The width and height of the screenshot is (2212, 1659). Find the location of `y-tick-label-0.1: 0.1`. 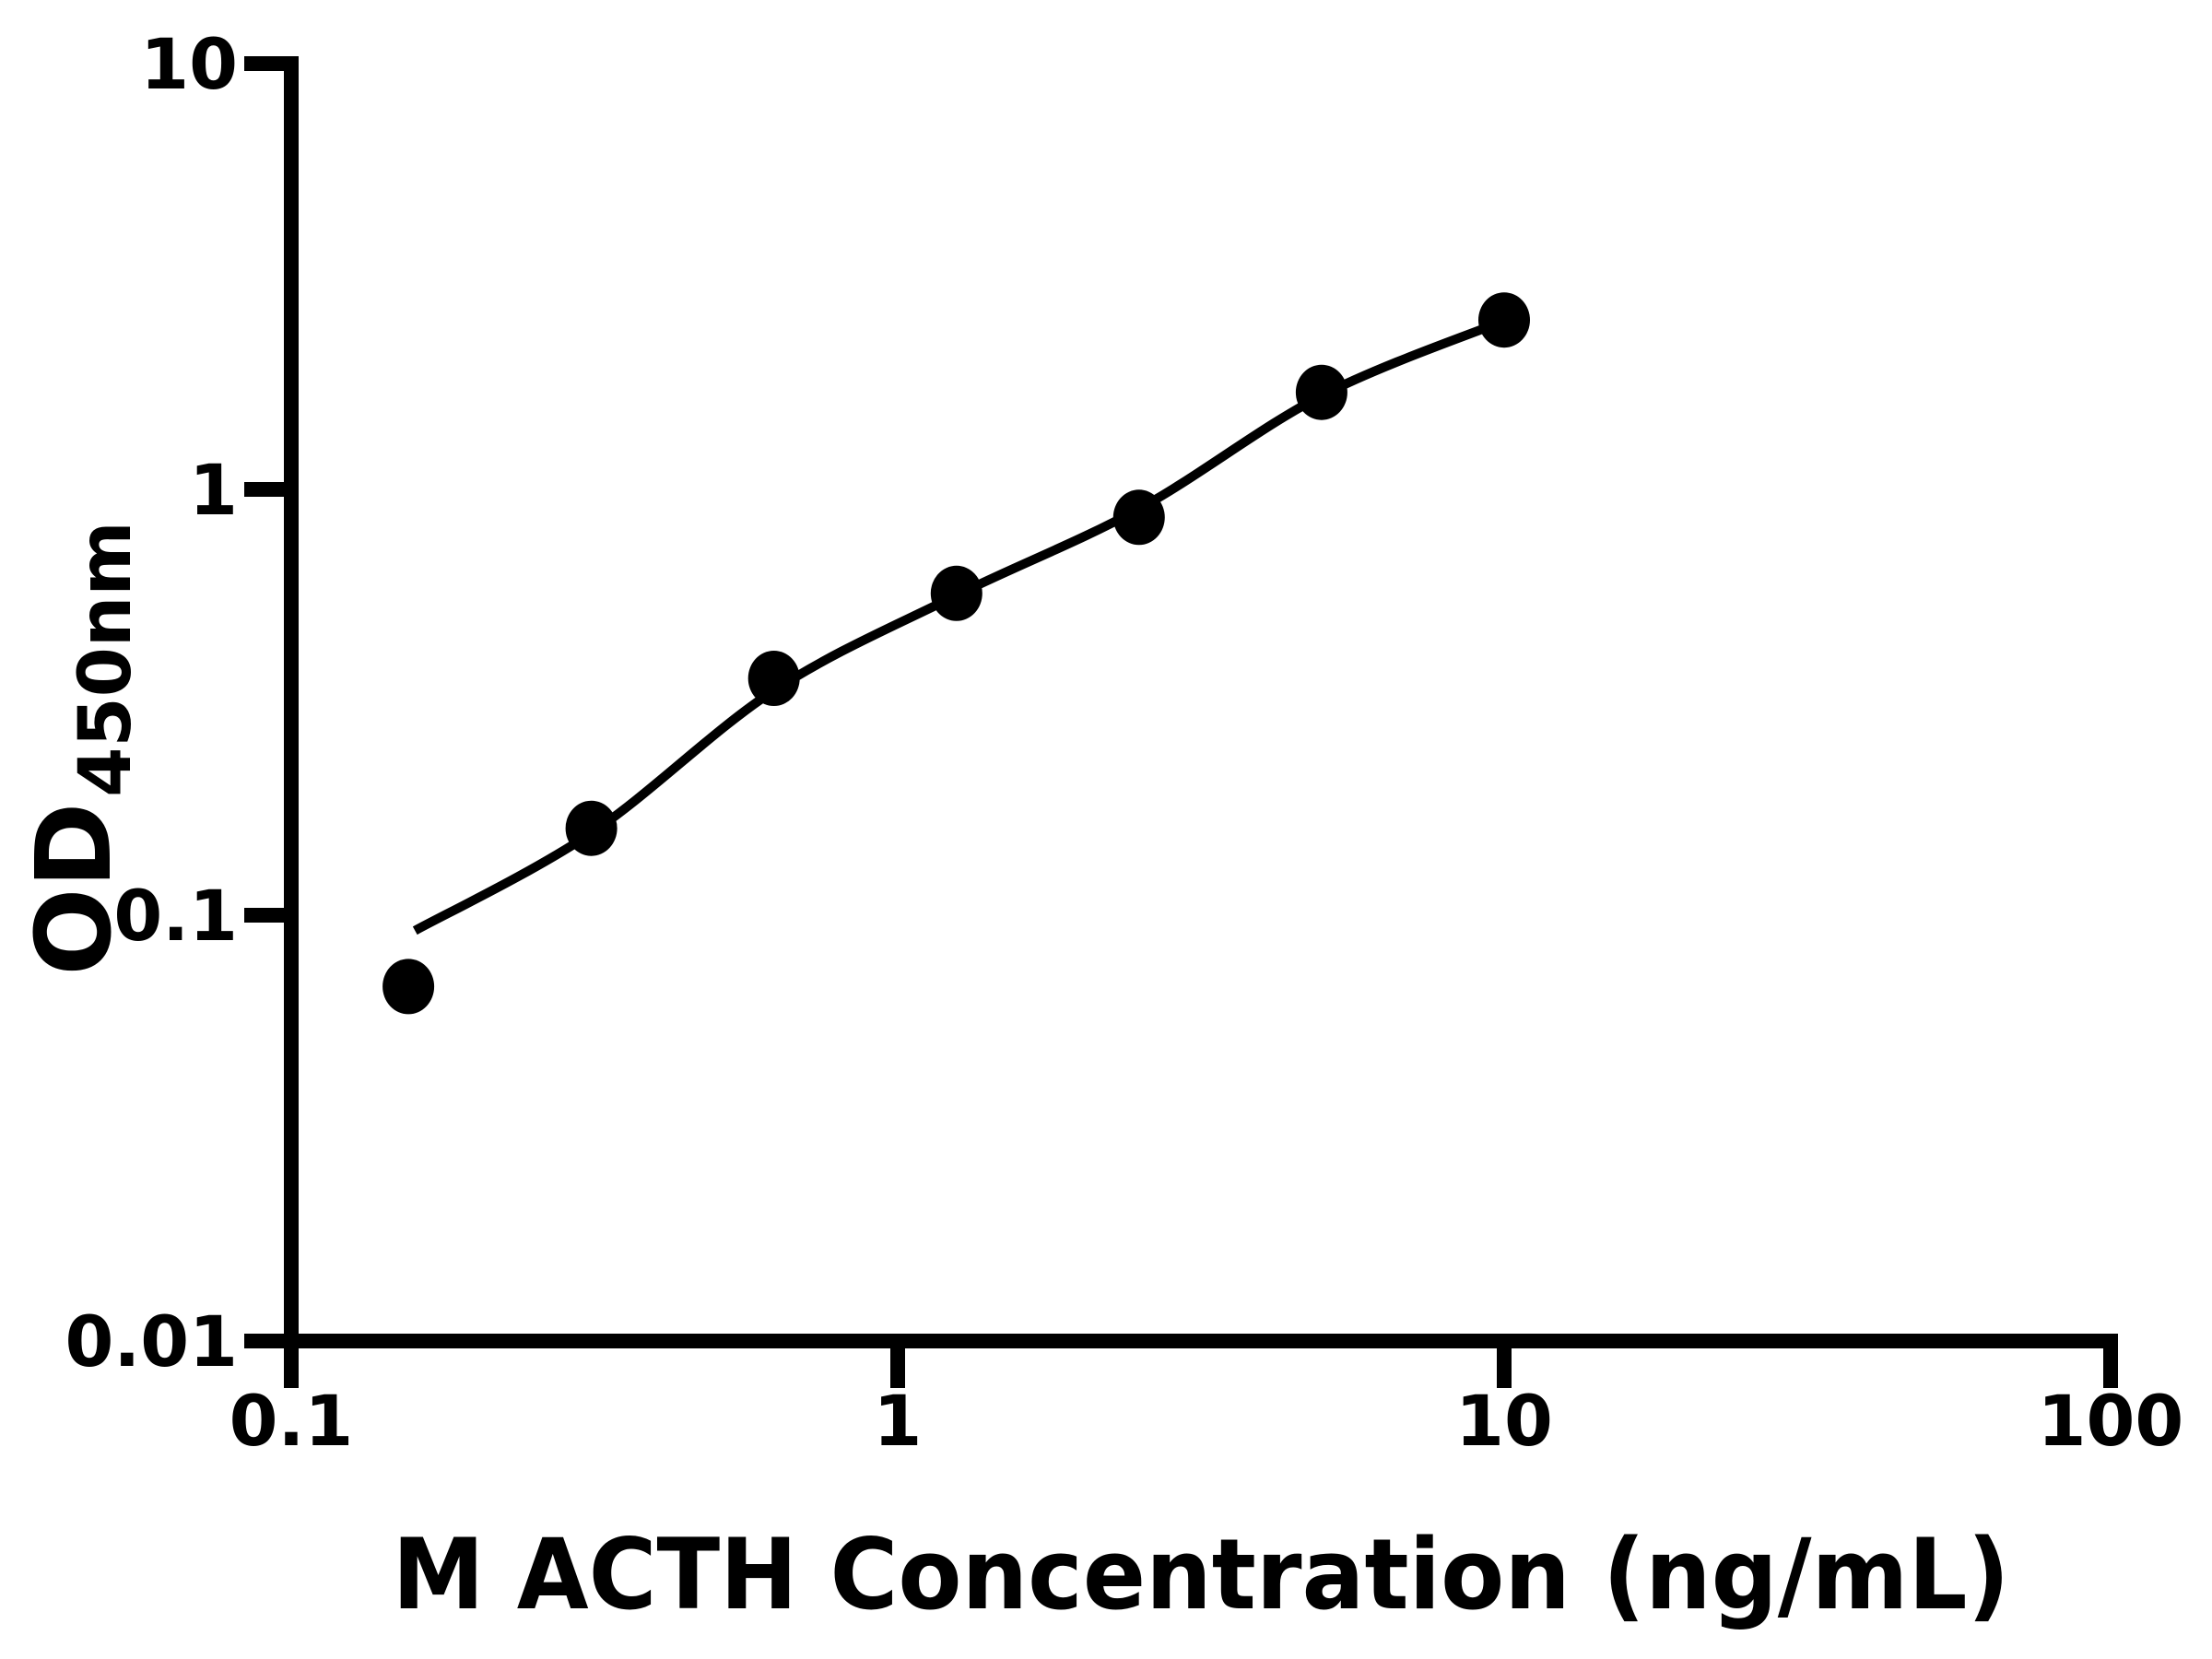

y-tick-label-0.1: 0.1 is located at coordinates (175, 916).